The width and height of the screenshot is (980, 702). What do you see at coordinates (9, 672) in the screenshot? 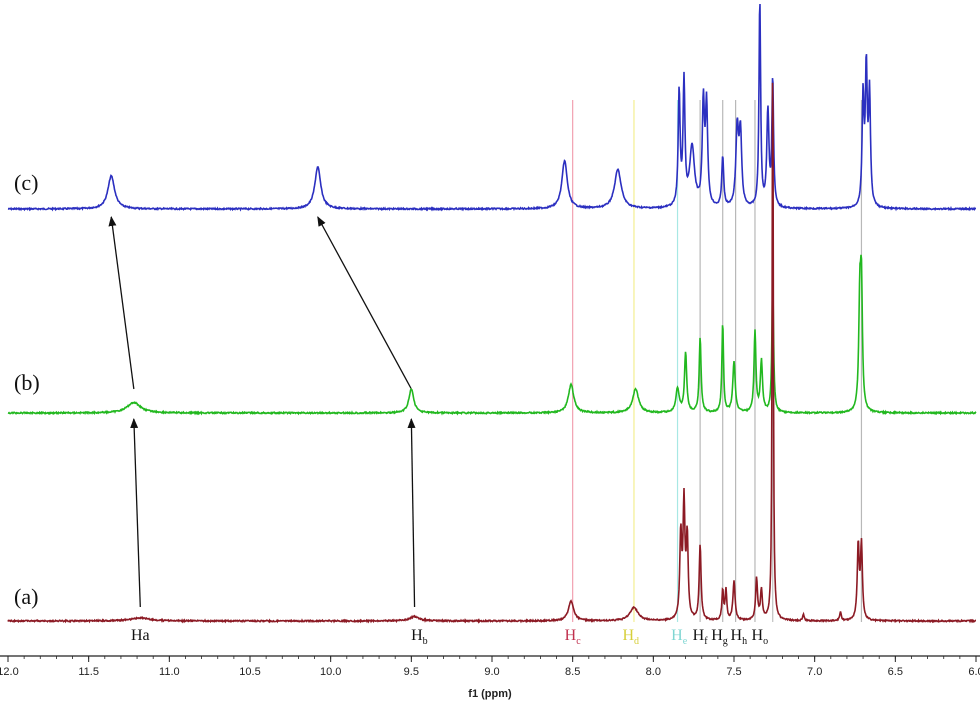
I see `x-tick-label: 12.0` at bounding box center [9, 672].